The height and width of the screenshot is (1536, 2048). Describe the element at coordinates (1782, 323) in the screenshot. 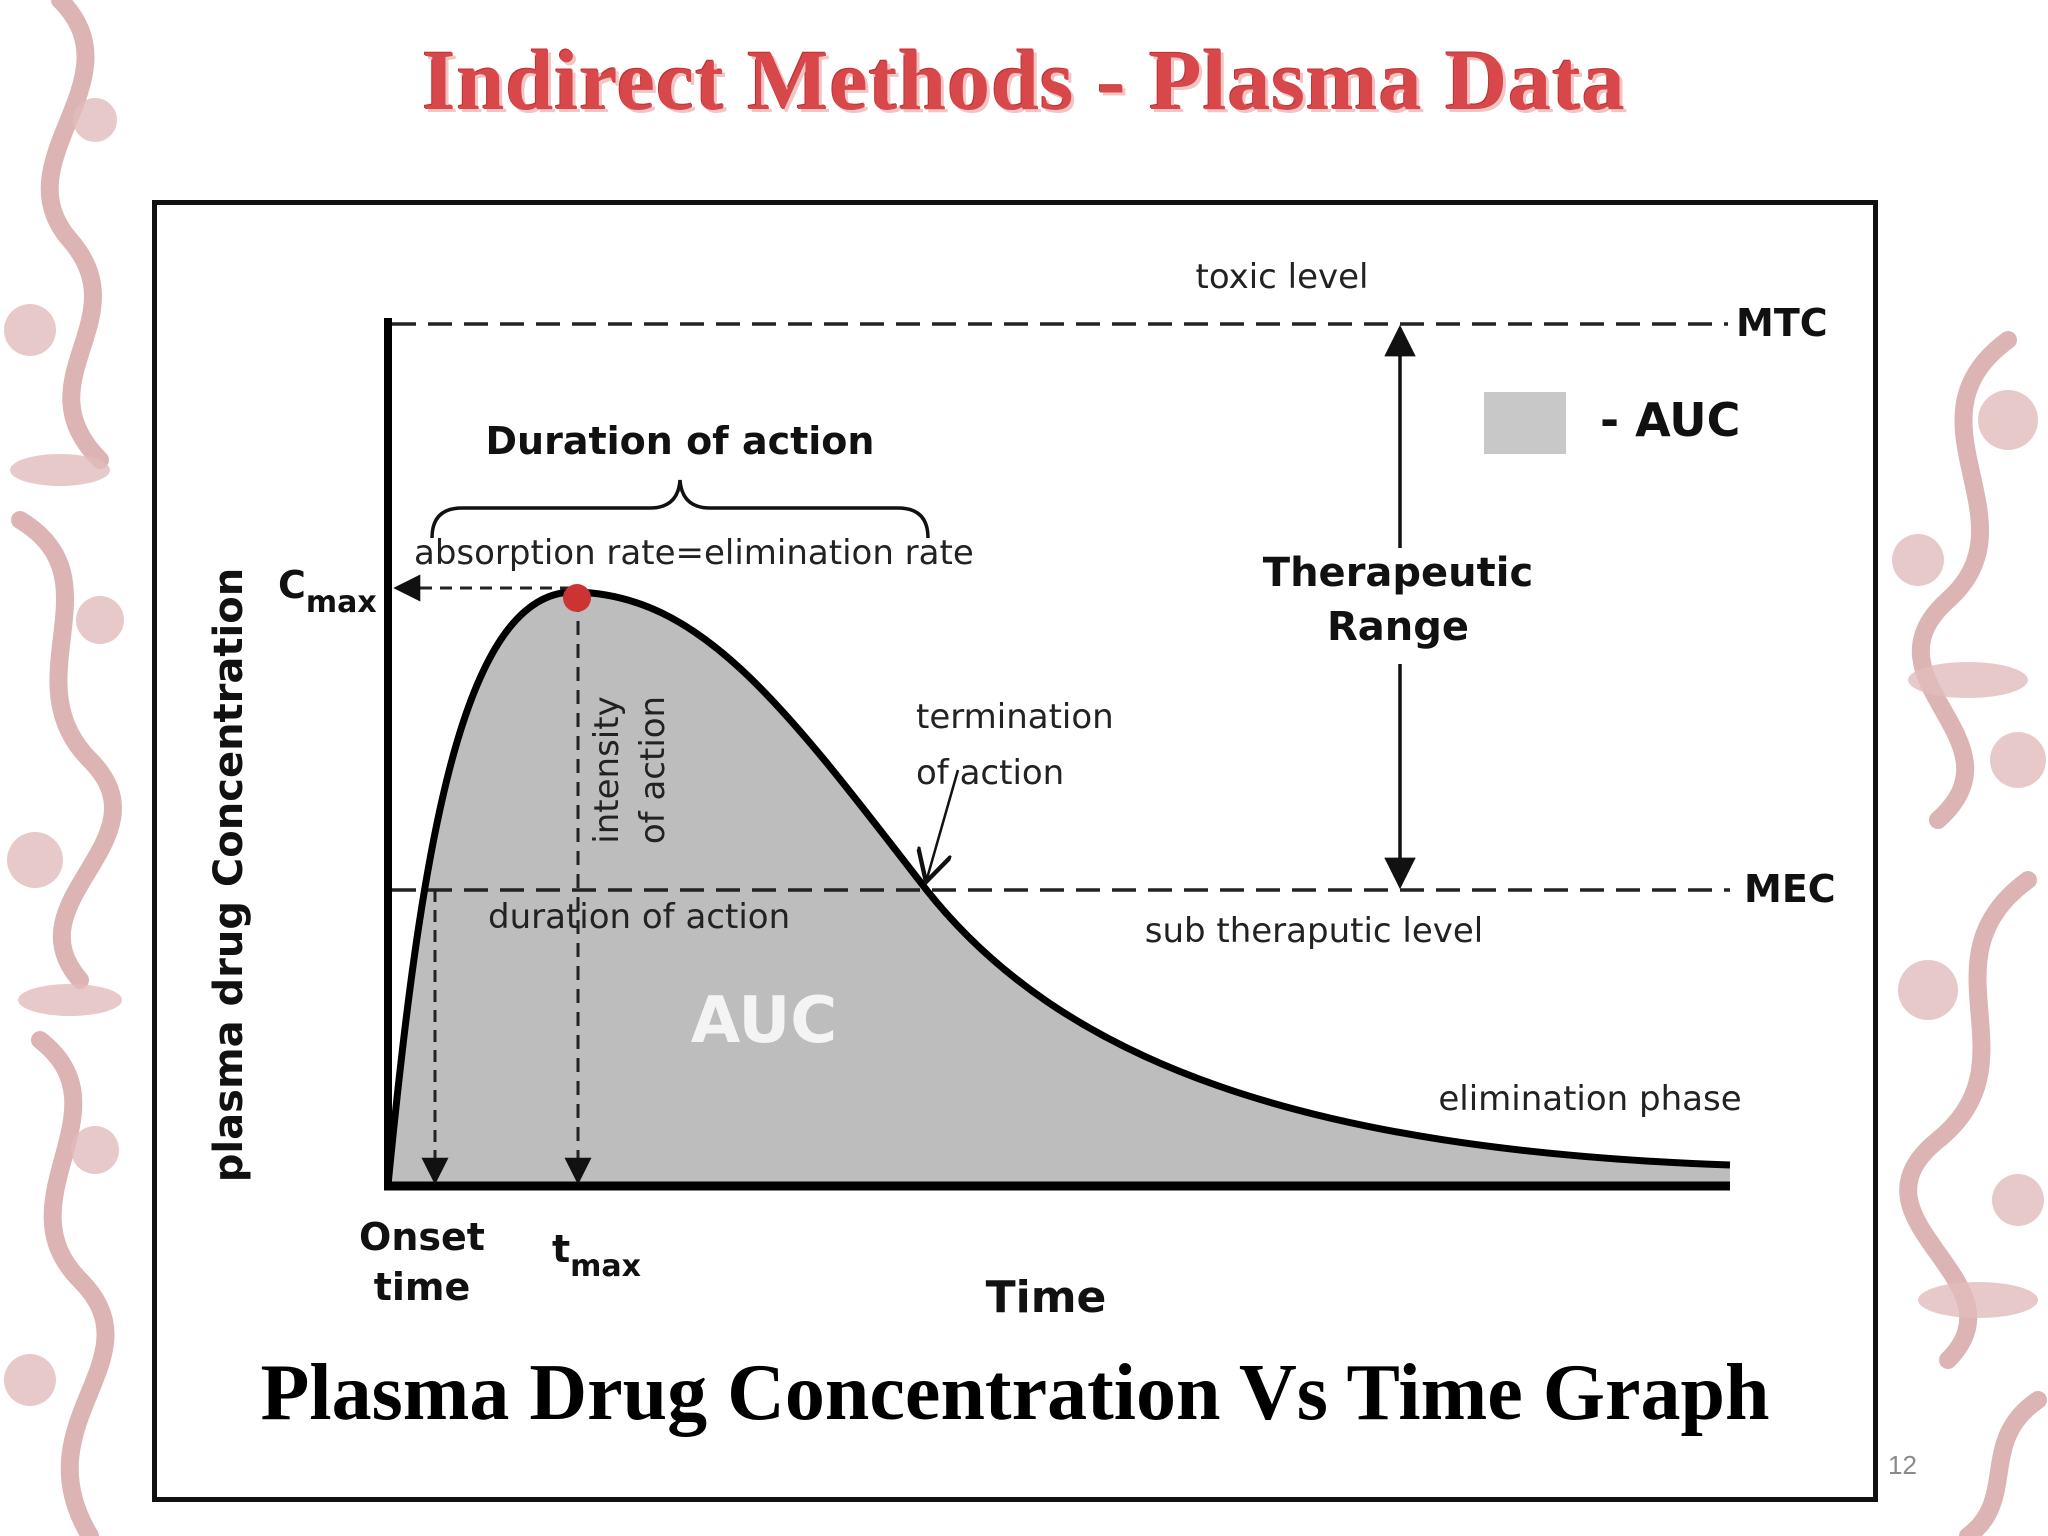

I see `mtc-label: MTC` at that location.